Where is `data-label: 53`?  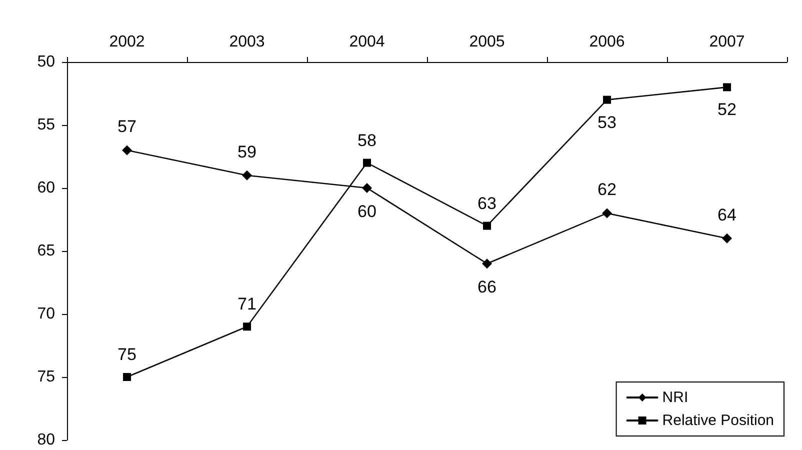 data-label: 53 is located at coordinates (607, 122).